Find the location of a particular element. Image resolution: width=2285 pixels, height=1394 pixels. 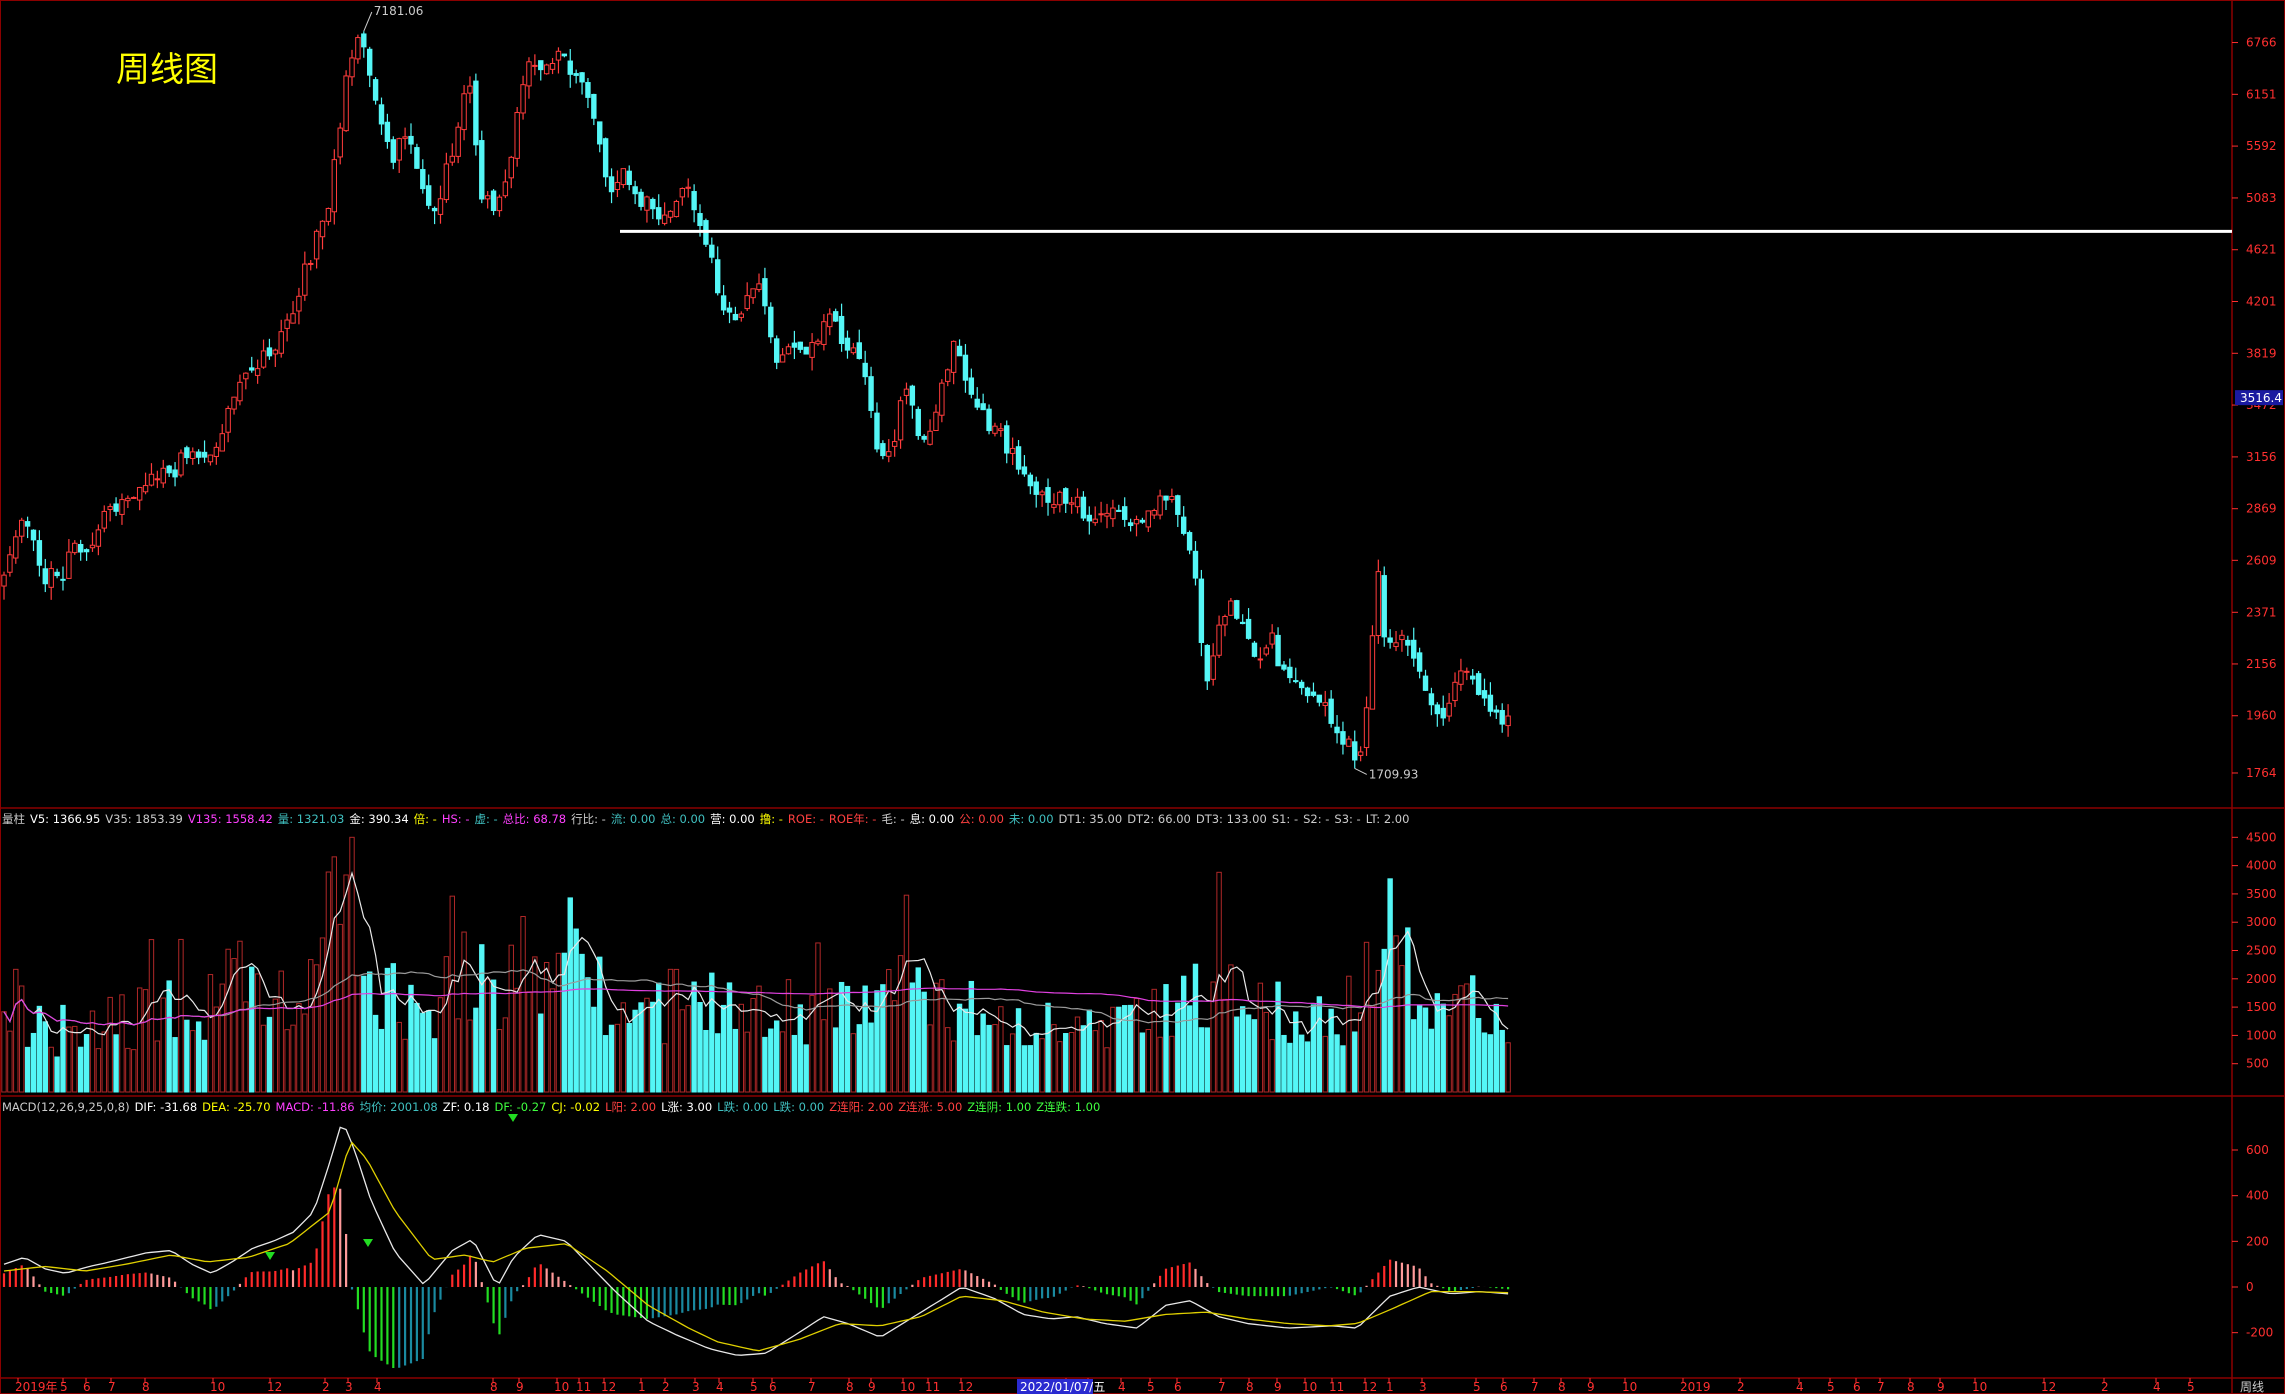

volume-header-item: 倍: - is located at coordinates (425, 819).